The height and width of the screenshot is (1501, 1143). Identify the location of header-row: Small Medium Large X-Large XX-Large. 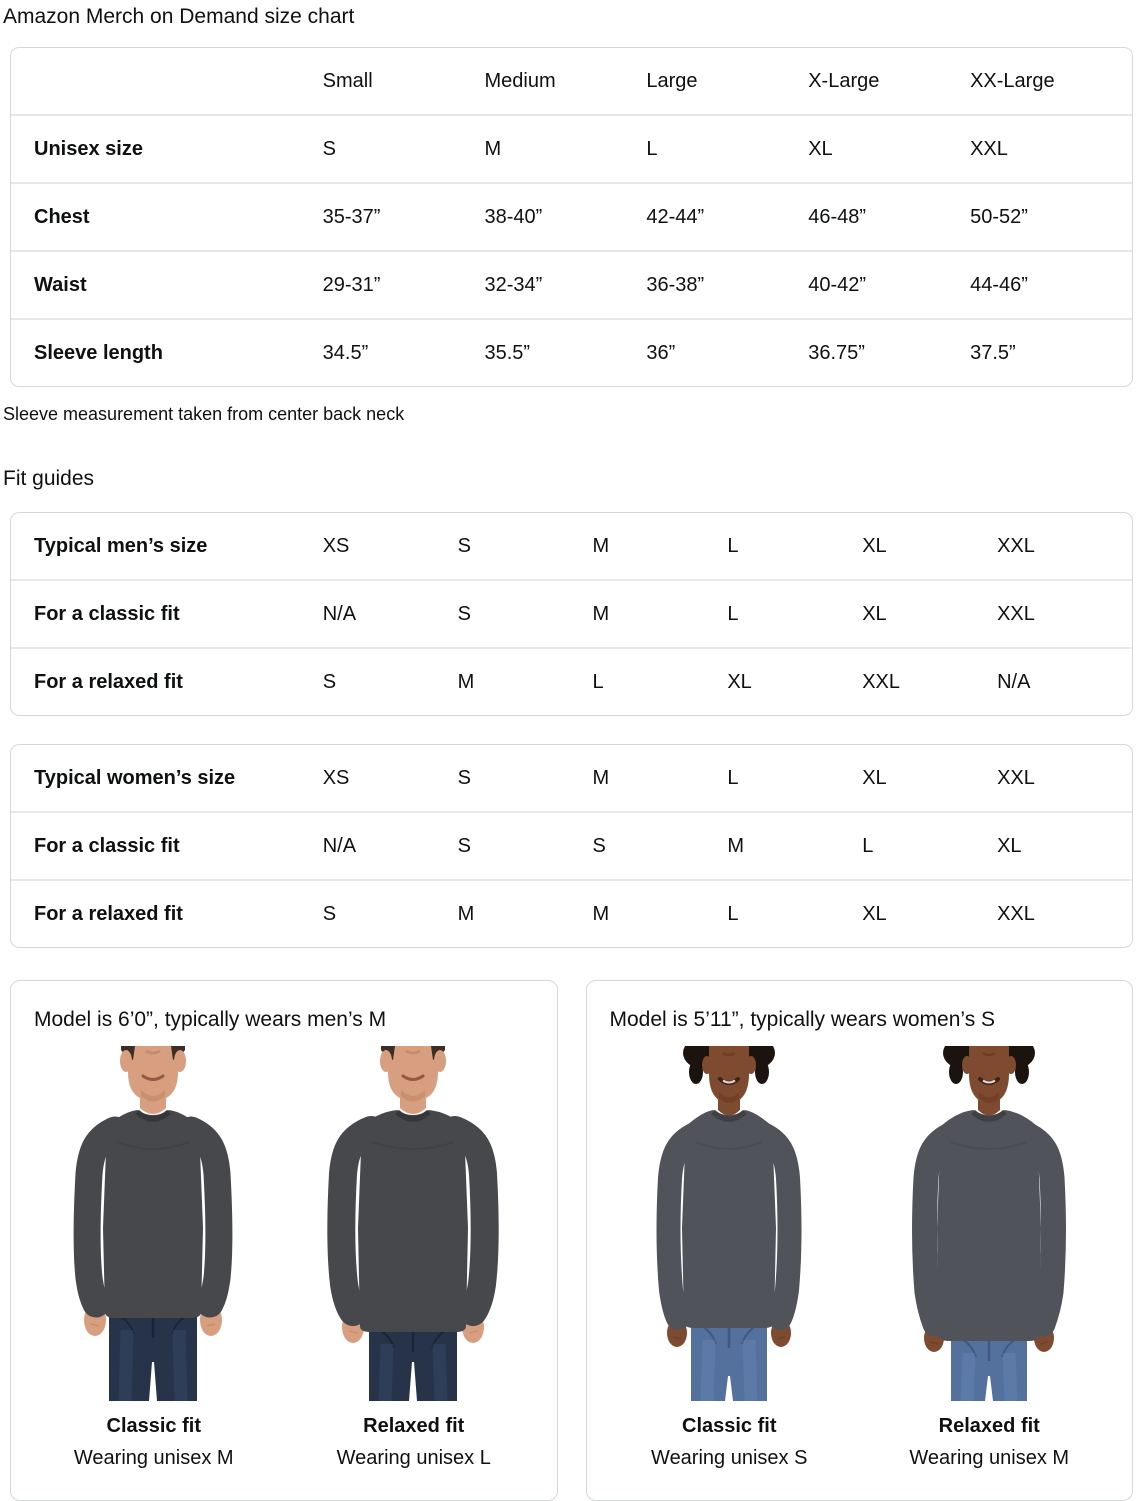
(571, 82).